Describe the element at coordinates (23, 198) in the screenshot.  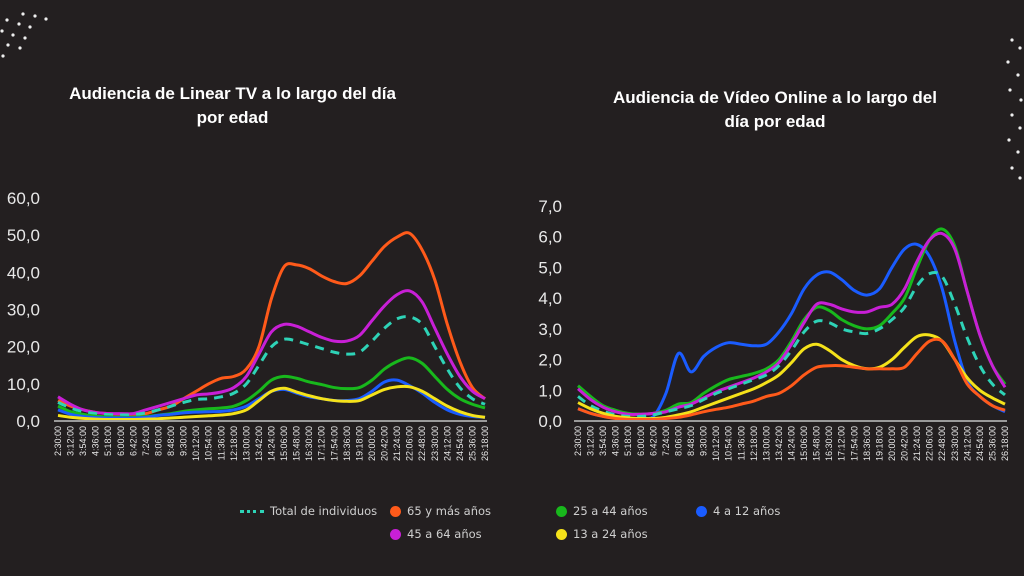
I see `y-tick-label: 60,0` at that location.